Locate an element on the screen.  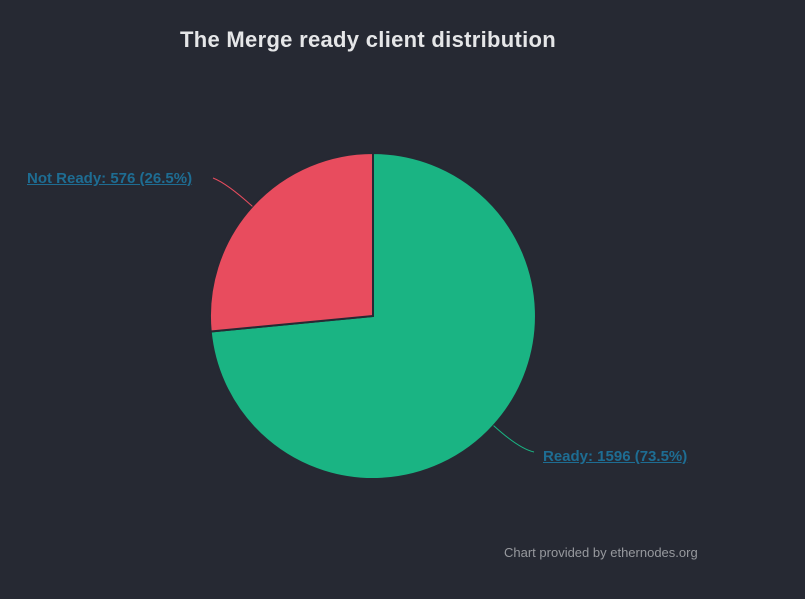
pie-slice-not-ready is located at coordinates (291, 242).